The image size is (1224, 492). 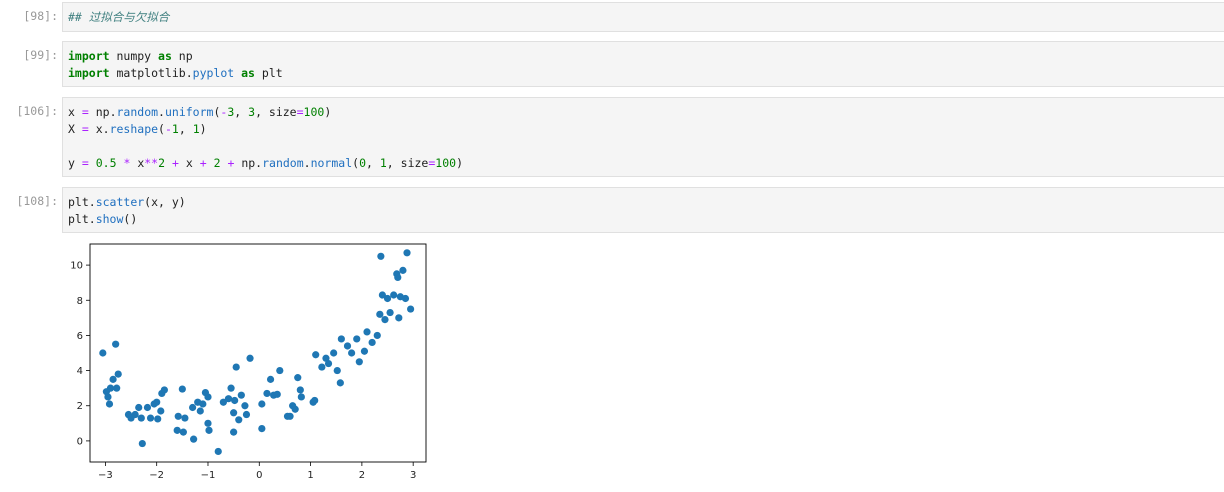 I want to click on y-tick-label: 2, so click(x=80, y=406).